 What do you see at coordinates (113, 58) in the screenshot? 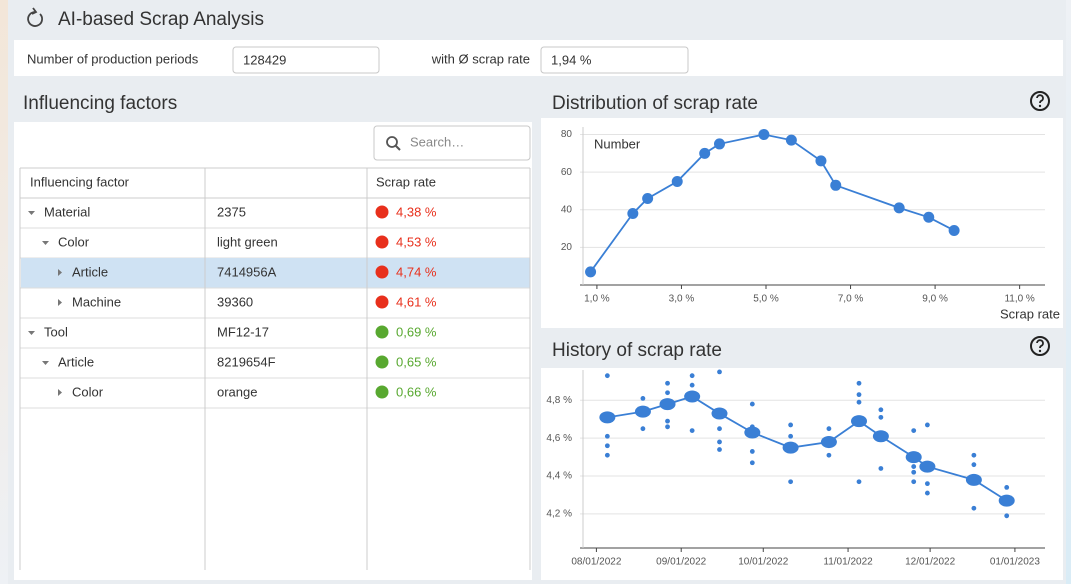
I see `periods-label: Number of production periods` at bounding box center [113, 58].